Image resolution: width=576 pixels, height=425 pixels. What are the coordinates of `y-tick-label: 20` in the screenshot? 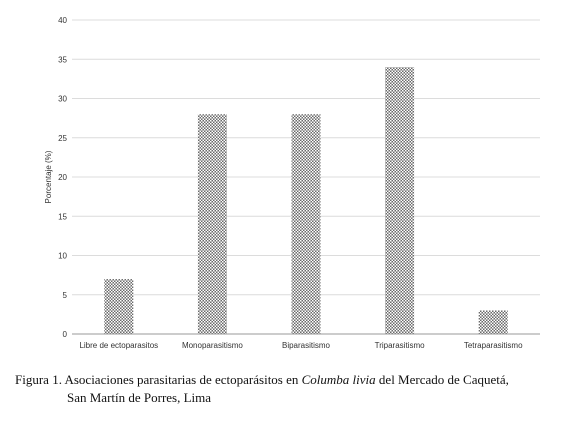 It's located at (62, 177).